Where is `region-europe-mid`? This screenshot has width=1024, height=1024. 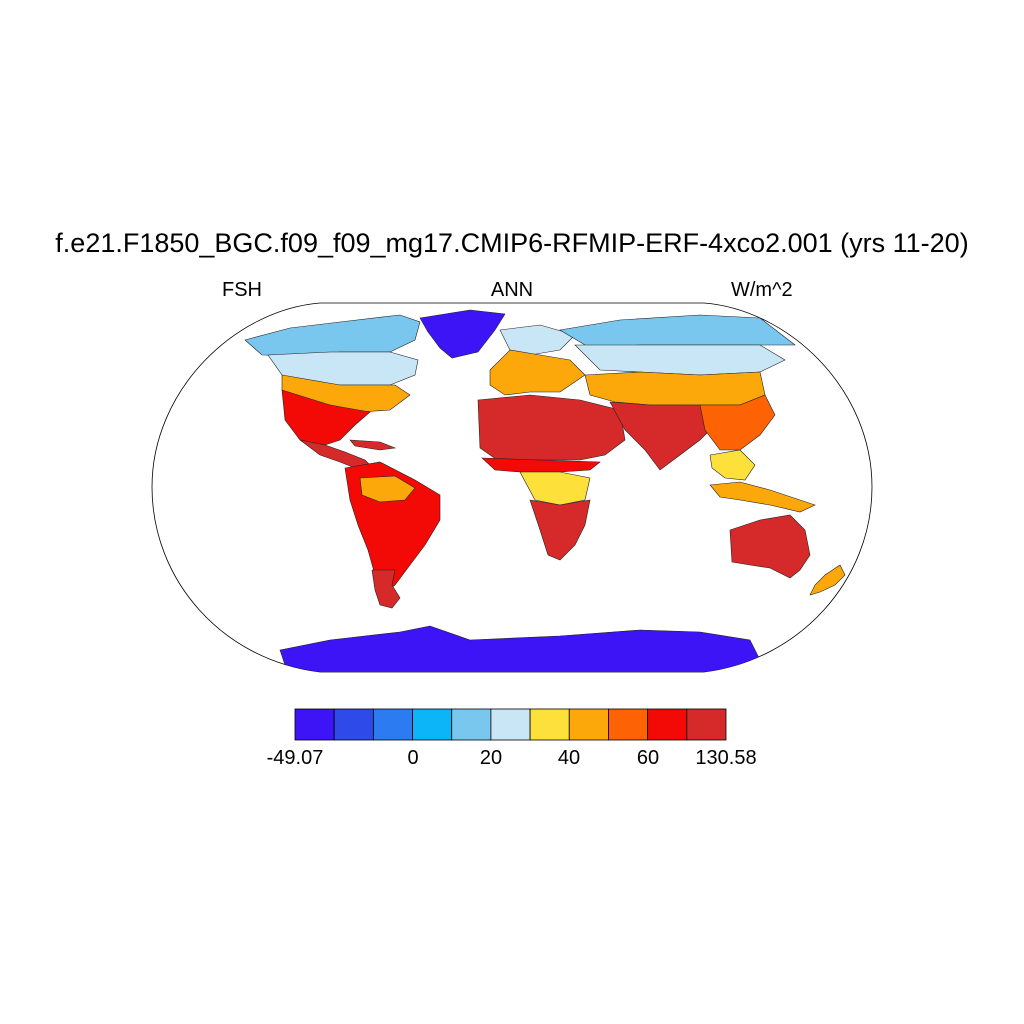 region-europe-mid is located at coordinates (537, 372).